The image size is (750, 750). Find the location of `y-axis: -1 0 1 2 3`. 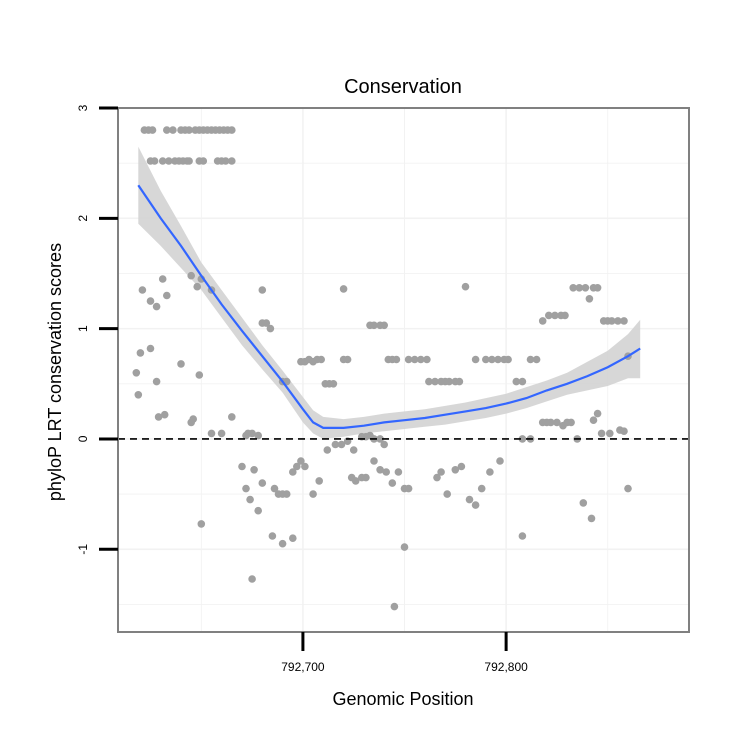

y-axis: -1 0 1 2 3 is located at coordinates (97, 329).